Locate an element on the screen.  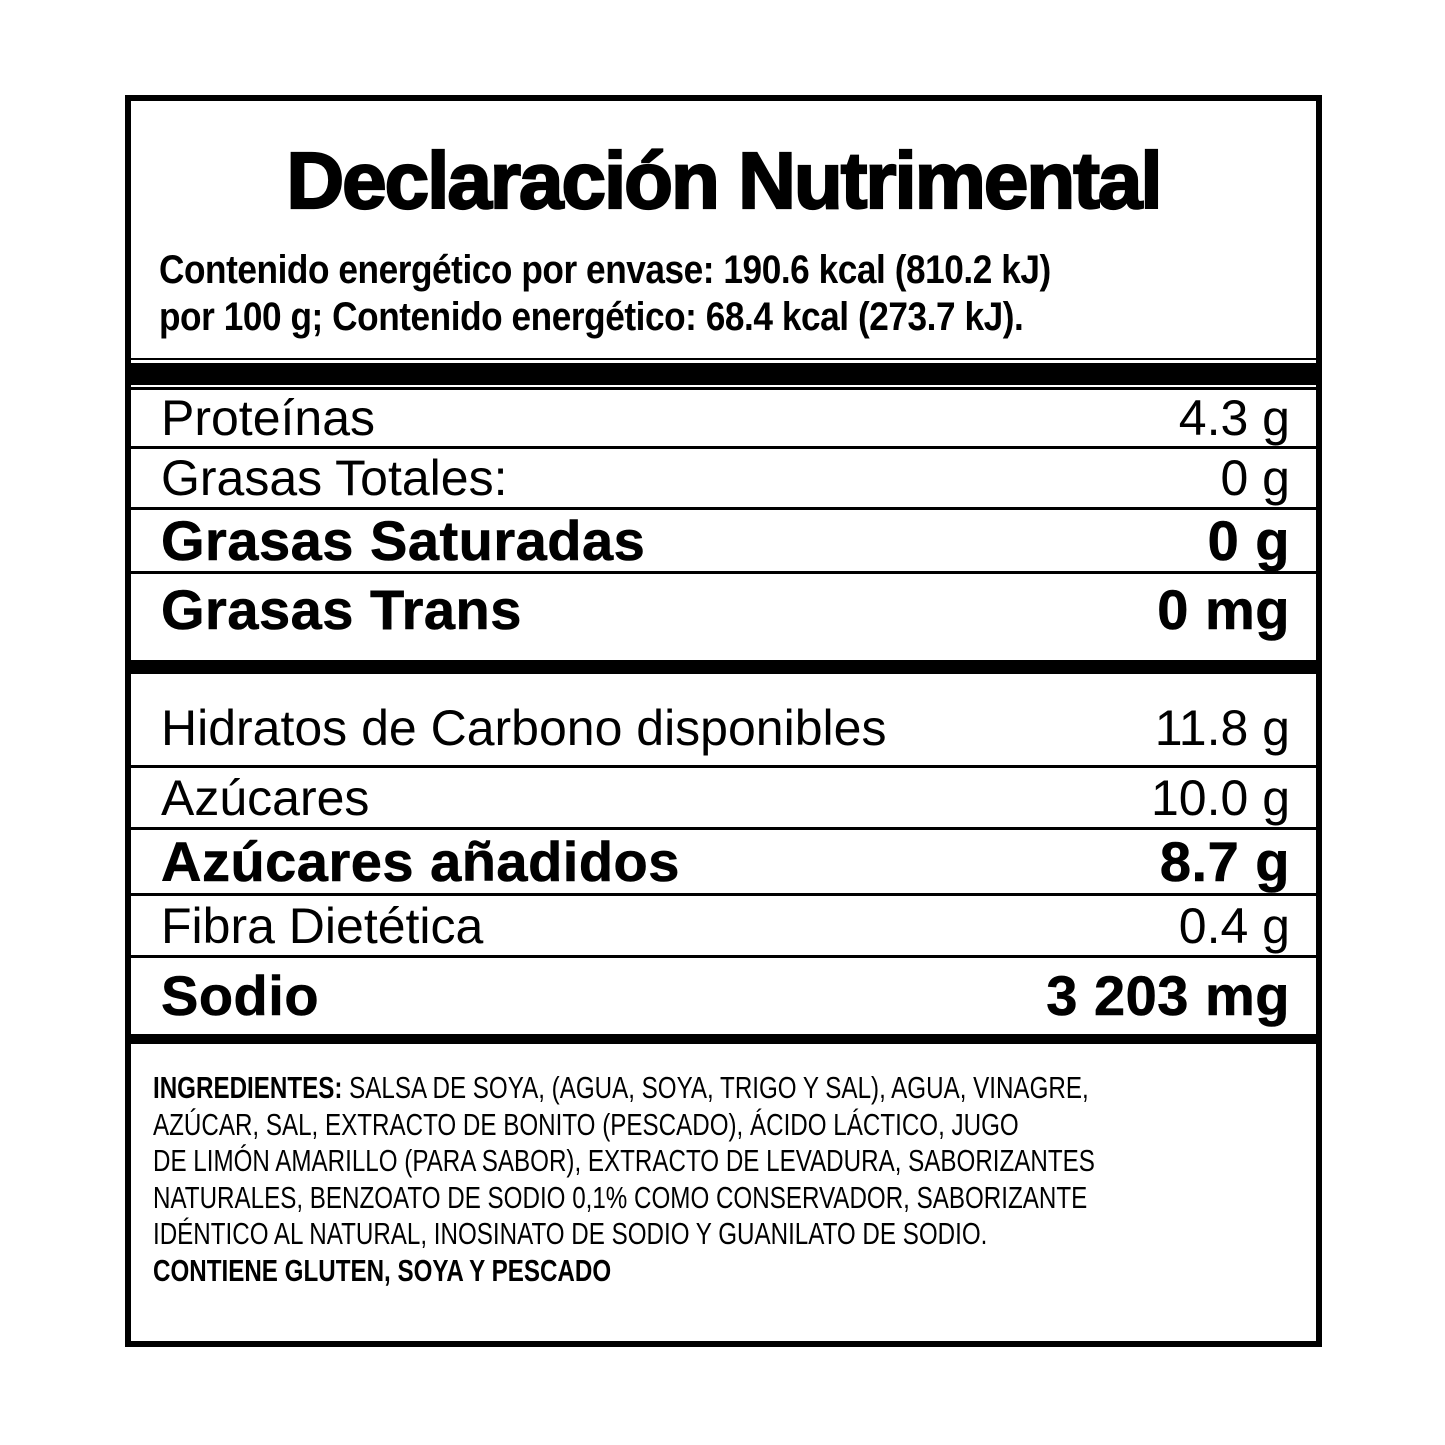
nutrient-label: Proteínas is located at coordinates (268, 418).